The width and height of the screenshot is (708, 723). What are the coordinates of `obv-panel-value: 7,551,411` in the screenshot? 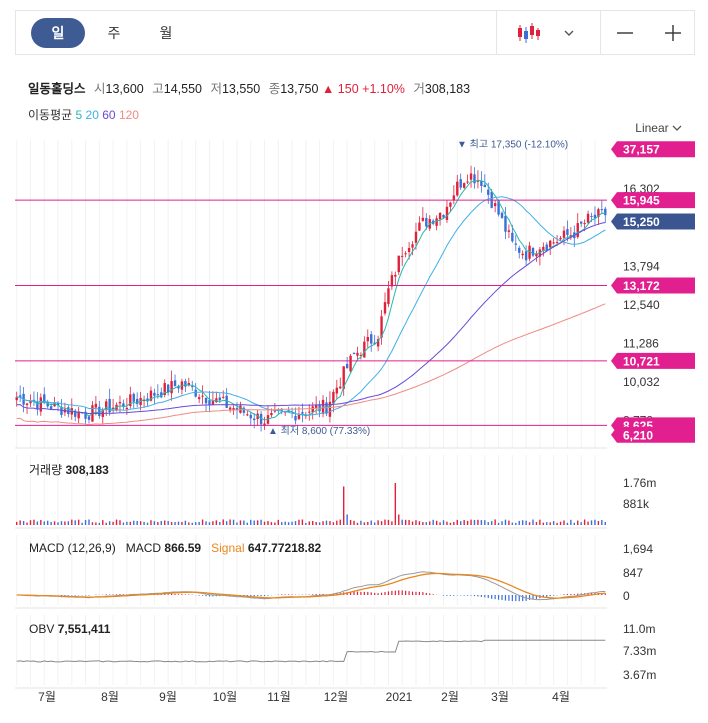 It's located at (84, 629).